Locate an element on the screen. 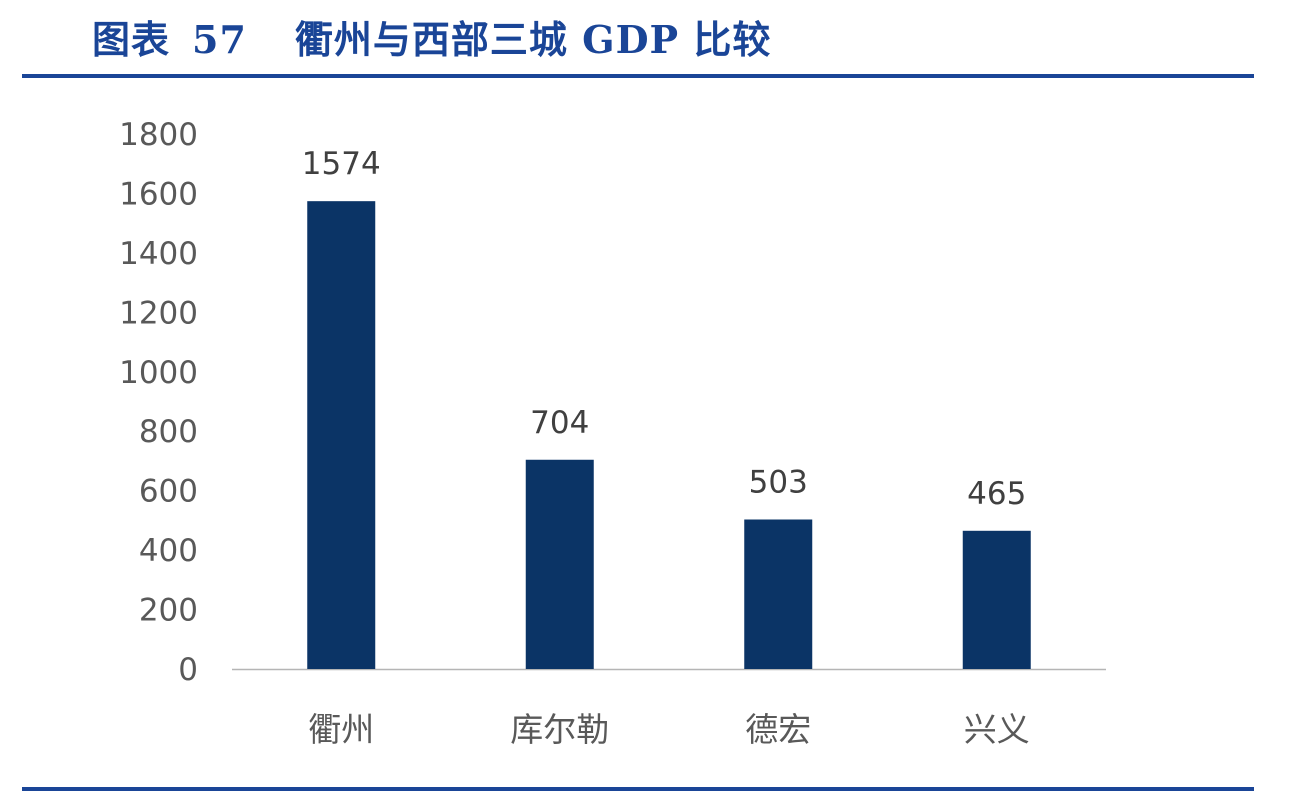 This screenshot has width=1308, height=796. data-label: 465 is located at coordinates (996, 494).